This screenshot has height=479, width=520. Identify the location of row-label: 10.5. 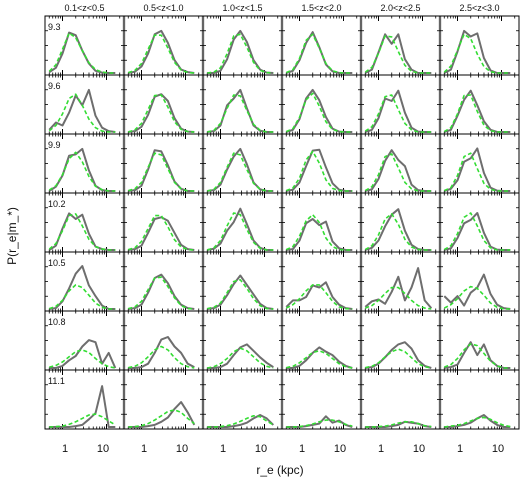
(57, 263).